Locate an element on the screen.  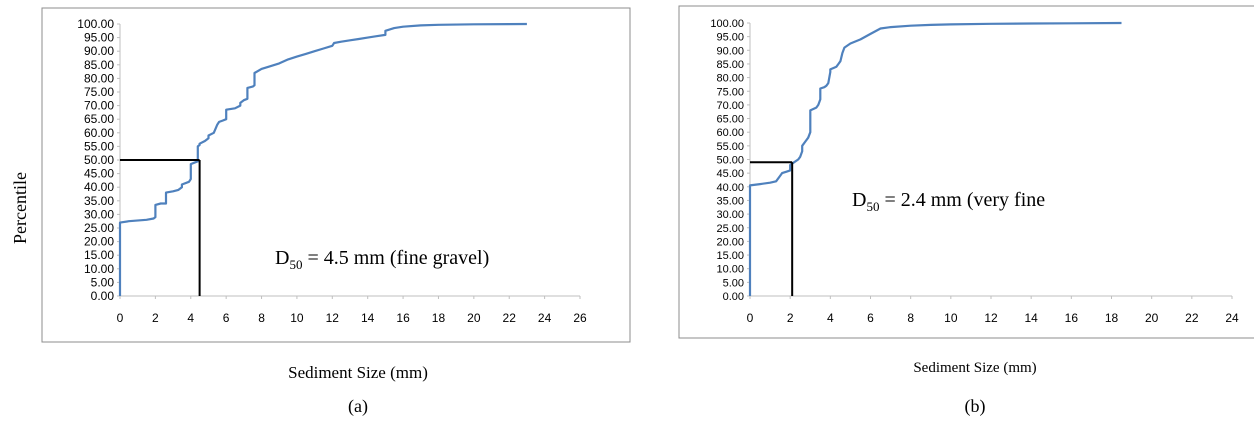
d50-annotation-text: = 4.5 mm (fine gravel) is located at coordinates (395, 258).